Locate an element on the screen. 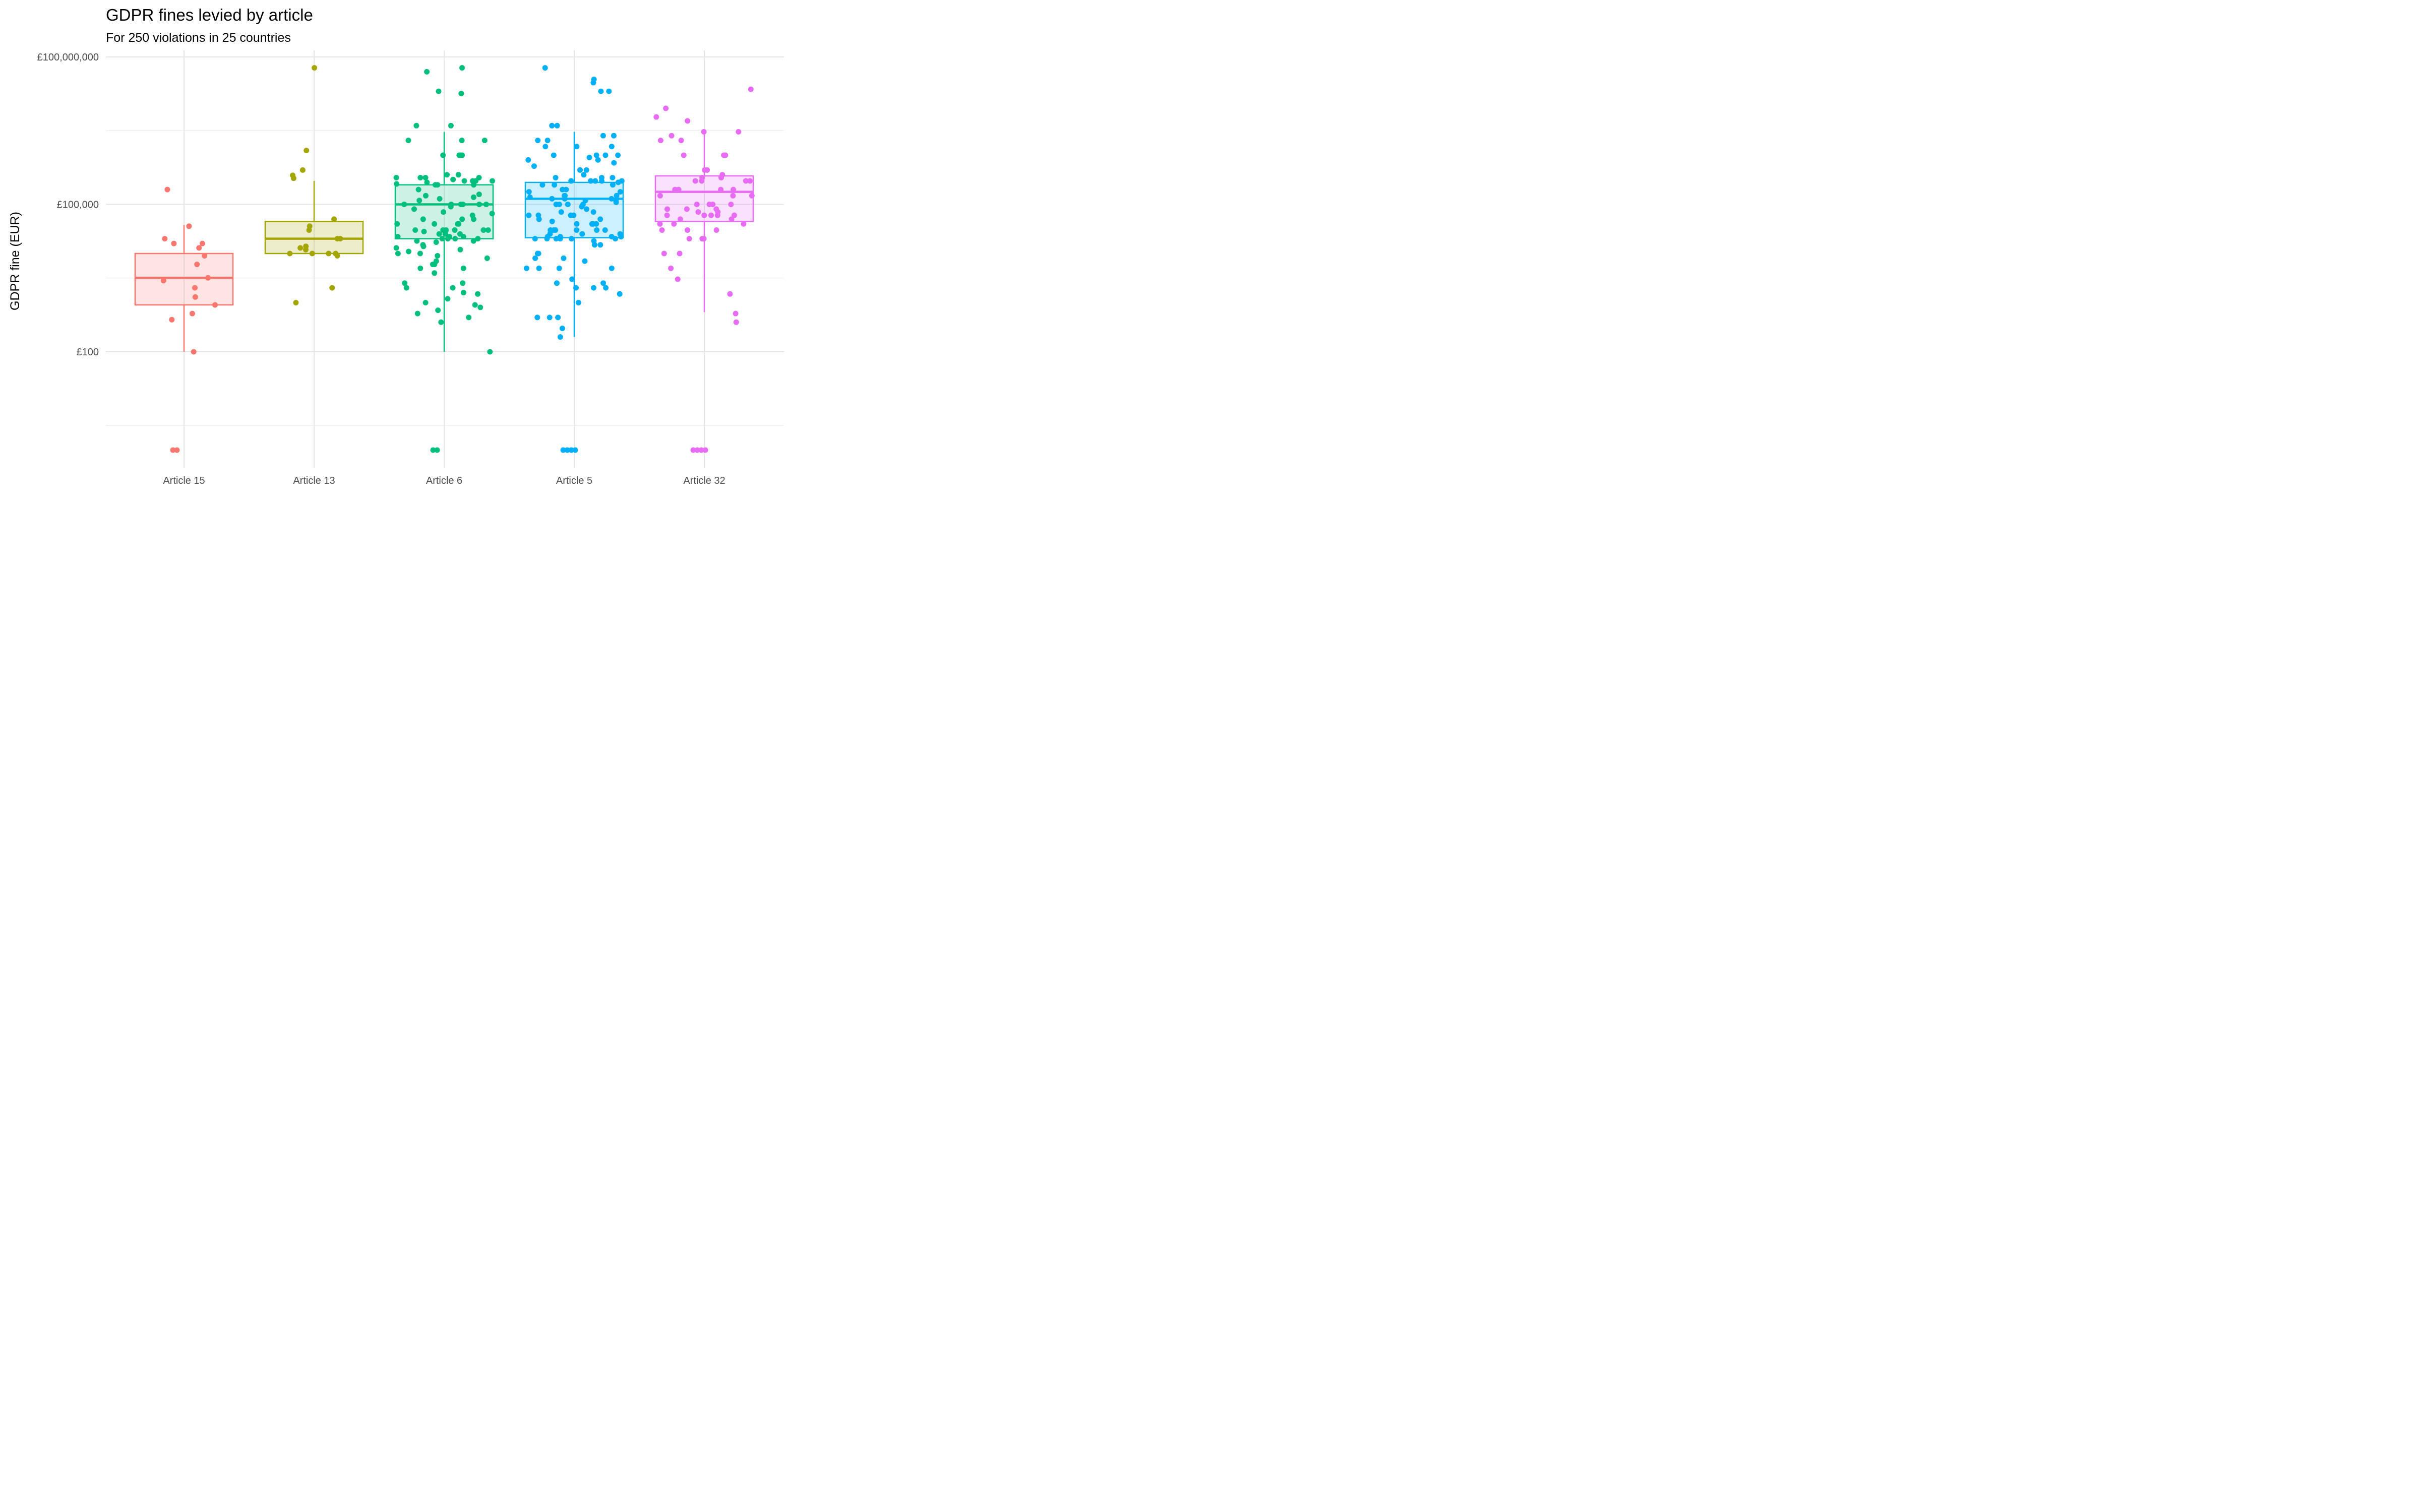  plot-area is located at coordinates (444, 259).